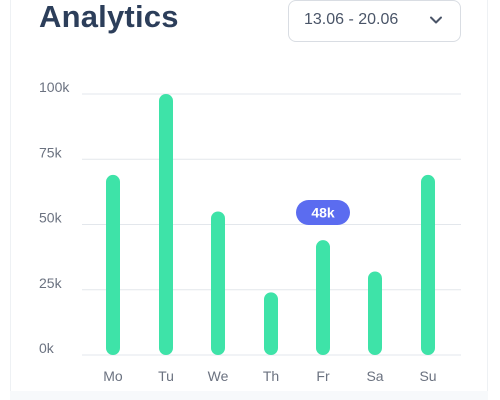 This screenshot has width=500, height=400. What do you see at coordinates (218, 376) in the screenshot?
I see `x-tick-label: We` at bounding box center [218, 376].